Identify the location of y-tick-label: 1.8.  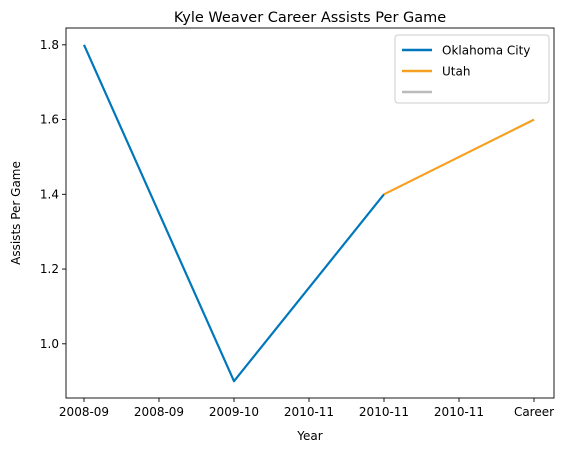
(49, 45).